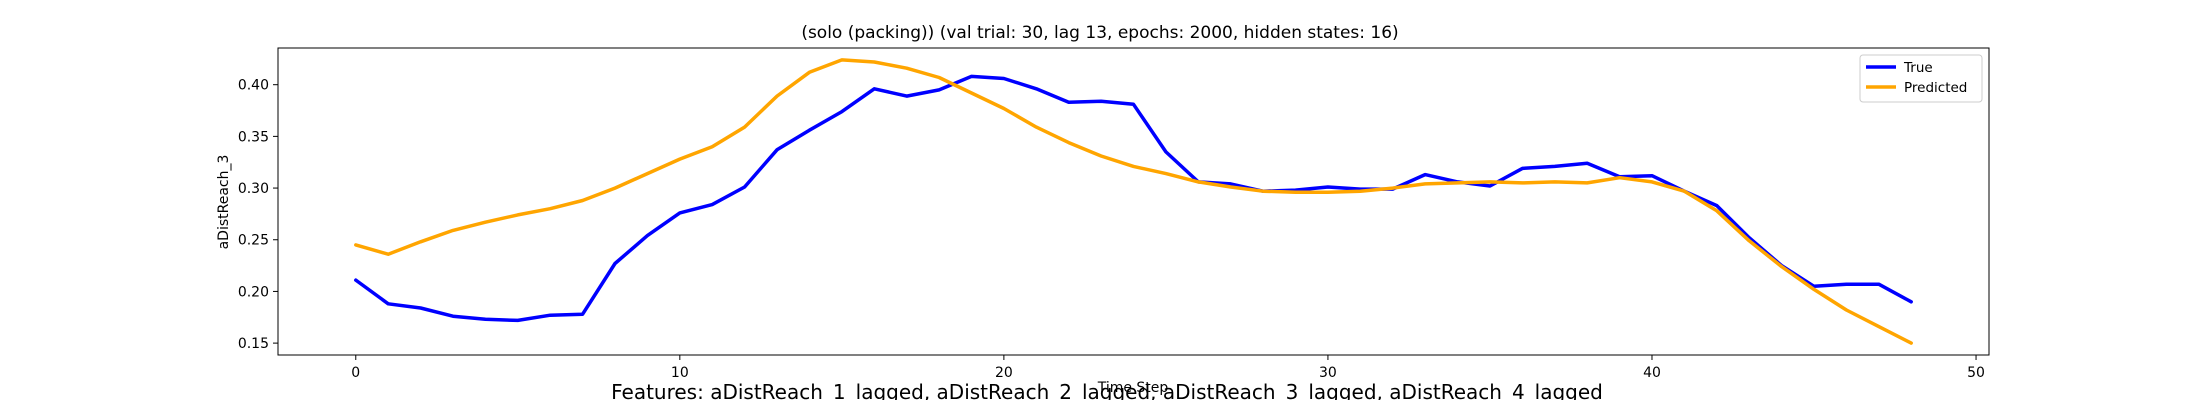 This screenshot has width=2200, height=400. What do you see at coordinates (355, 373) in the screenshot?
I see `x-tick-label: 0` at bounding box center [355, 373].